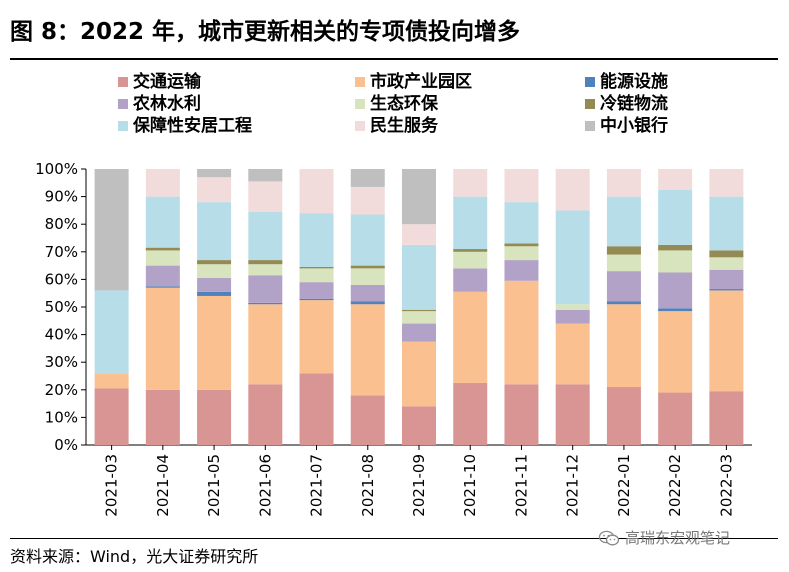 This screenshot has height=572, width=789. What do you see at coordinates (163, 485) in the screenshot?
I see `x-tick-label: 2021-04` at bounding box center [163, 485].